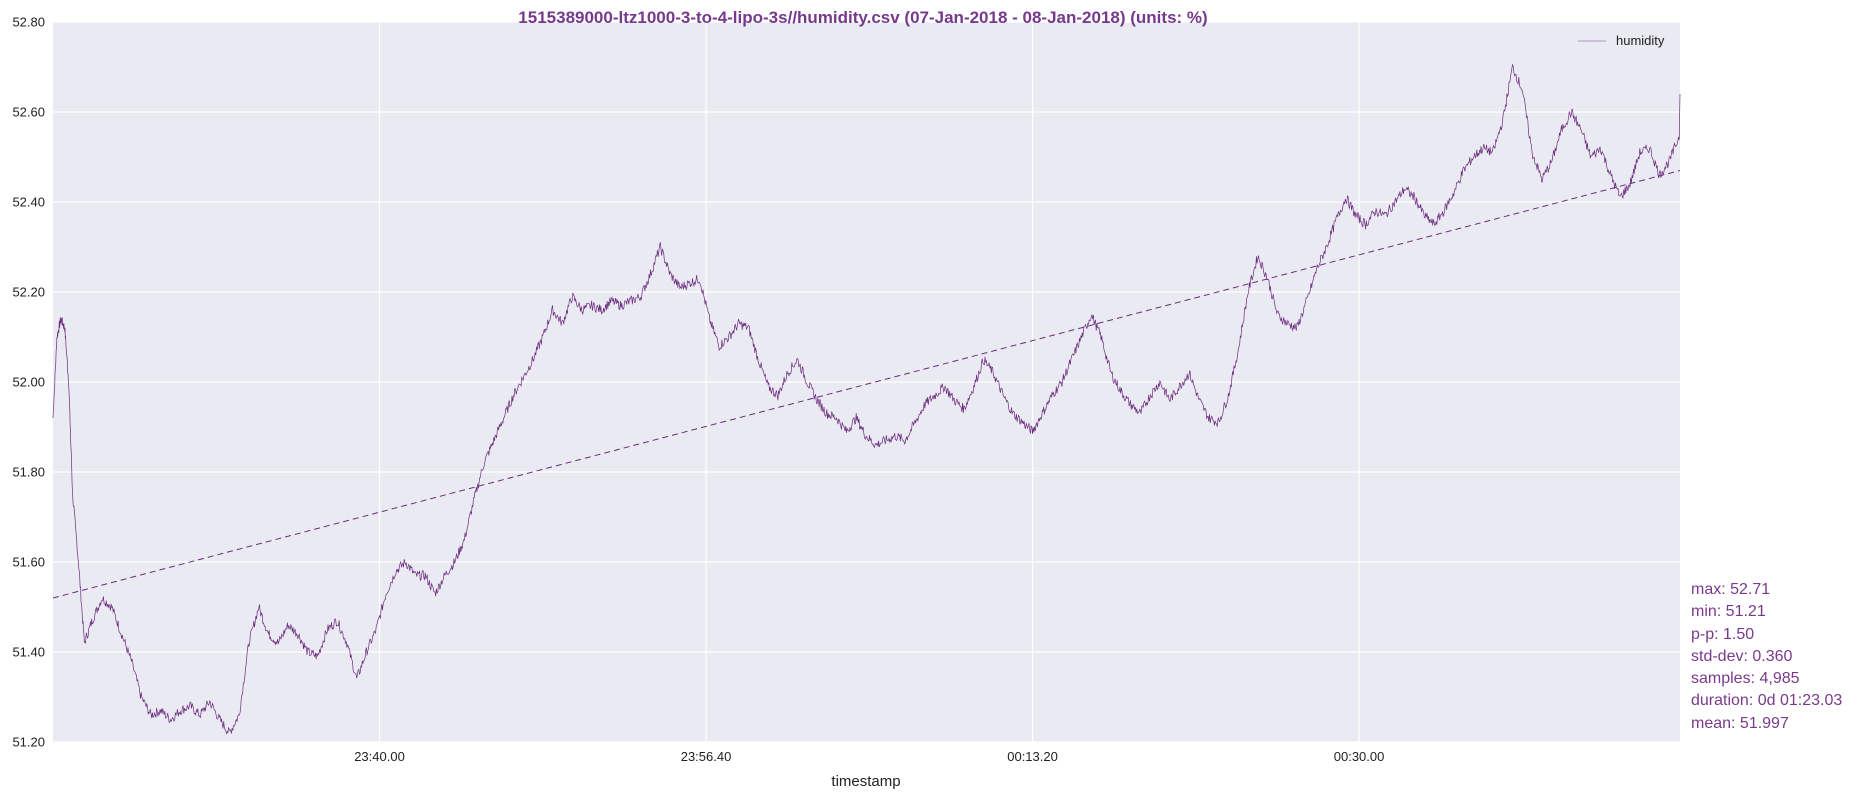  What do you see at coordinates (28, 22) in the screenshot?
I see `y-tick-label: 52.80` at bounding box center [28, 22].